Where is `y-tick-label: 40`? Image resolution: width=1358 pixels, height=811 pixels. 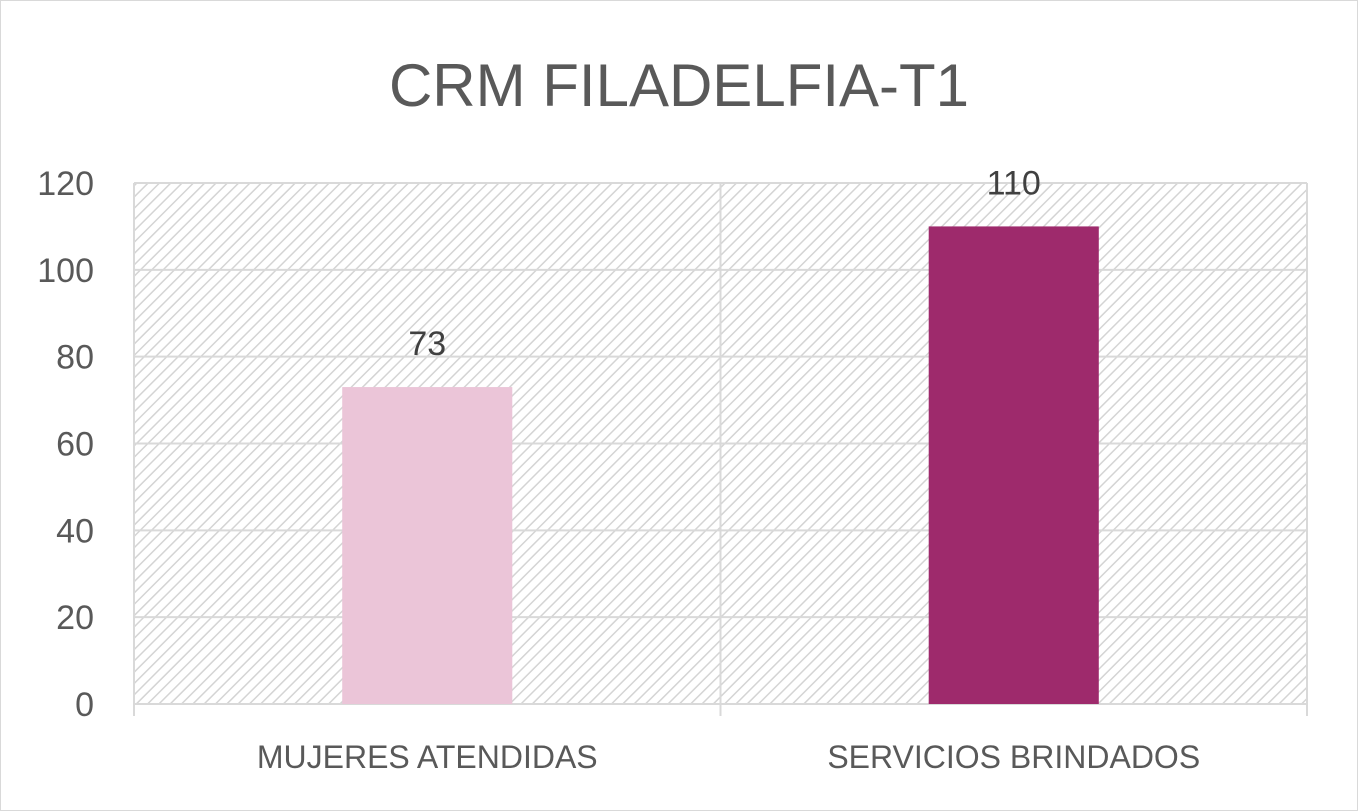 y-tick-label: 40 is located at coordinates (75, 531).